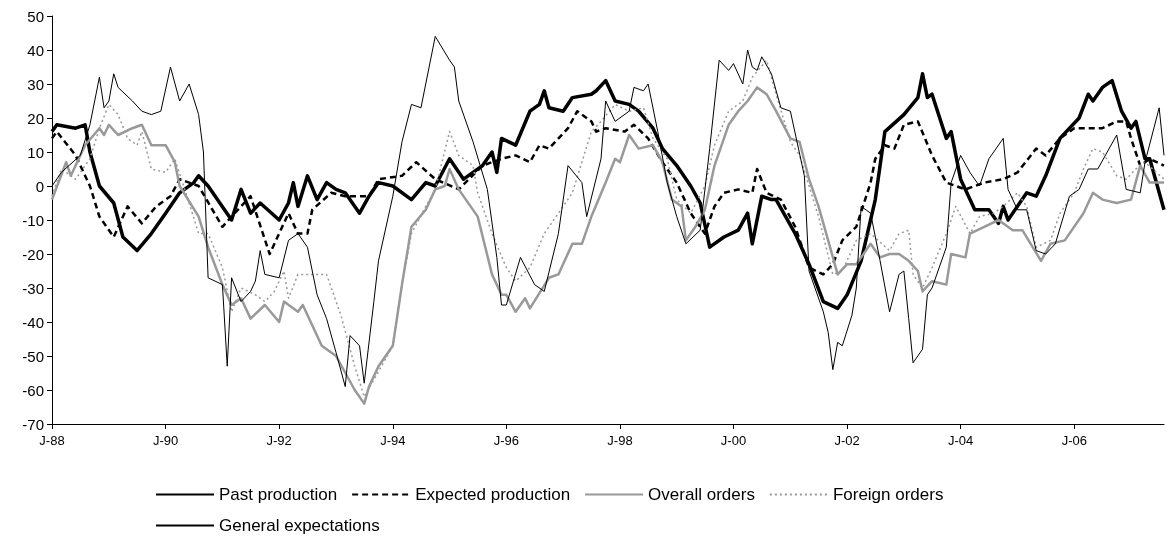  Describe the element at coordinates (35, 152) in the screenshot. I see `y-tick-label: 10` at that location.